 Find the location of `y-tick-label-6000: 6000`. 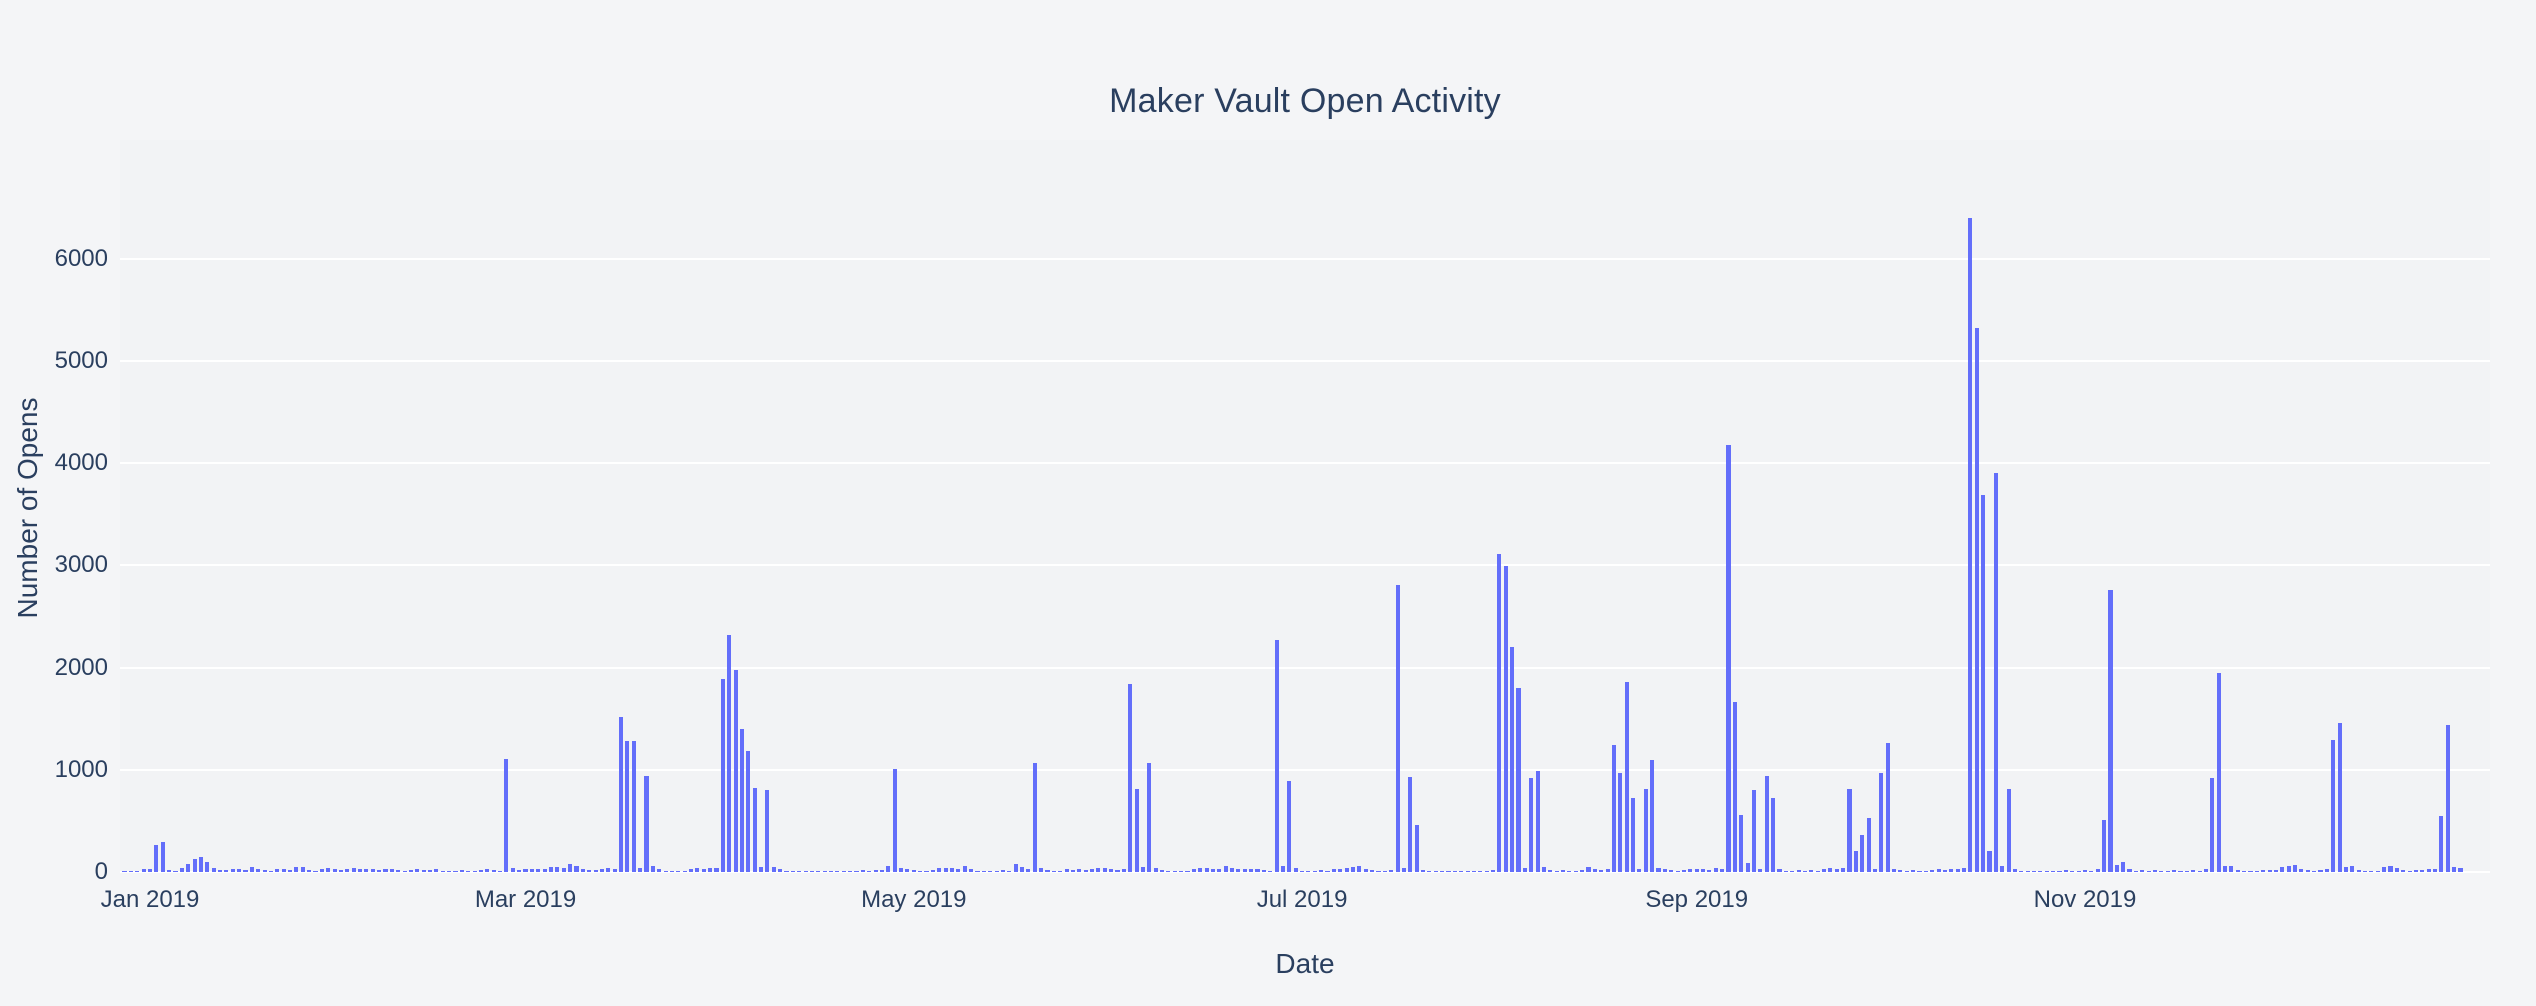

y-tick-label-6000: 6000 is located at coordinates (81, 258).